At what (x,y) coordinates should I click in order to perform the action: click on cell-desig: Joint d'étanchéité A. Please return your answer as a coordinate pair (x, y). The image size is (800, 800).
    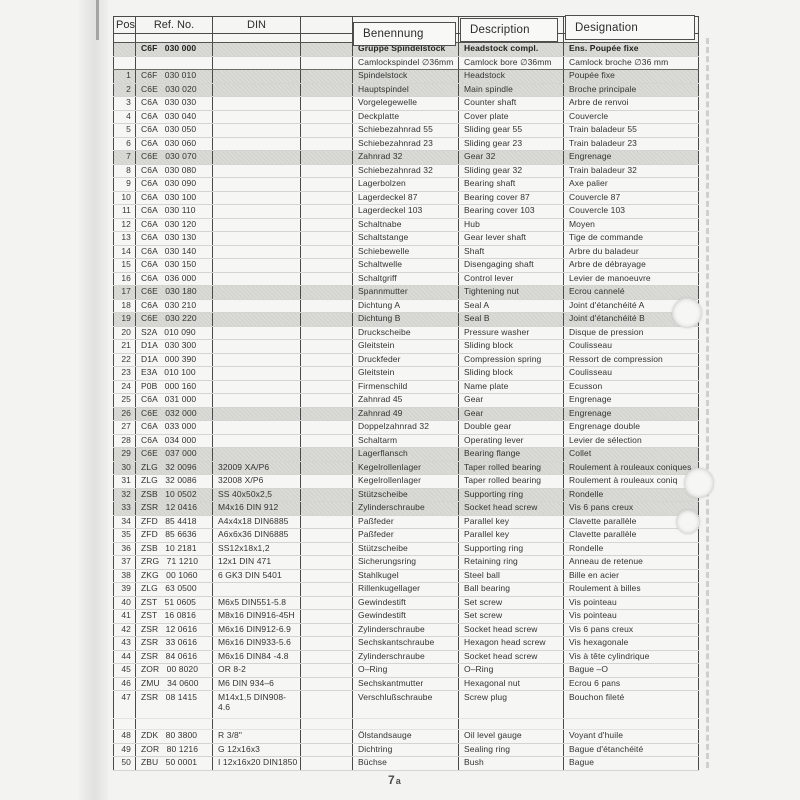
    Looking at the image, I should click on (631, 306).